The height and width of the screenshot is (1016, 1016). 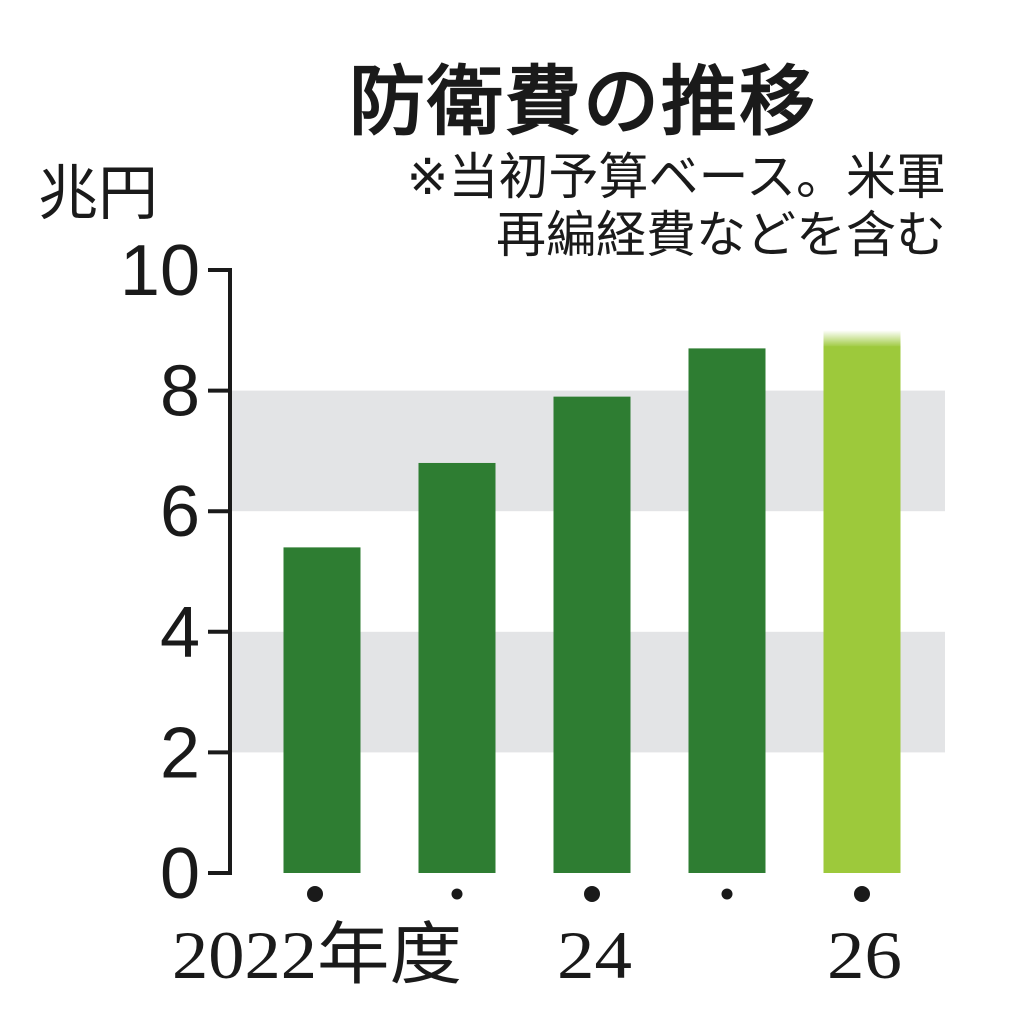 What do you see at coordinates (457, 667) in the screenshot?
I see `bar-2023` at bounding box center [457, 667].